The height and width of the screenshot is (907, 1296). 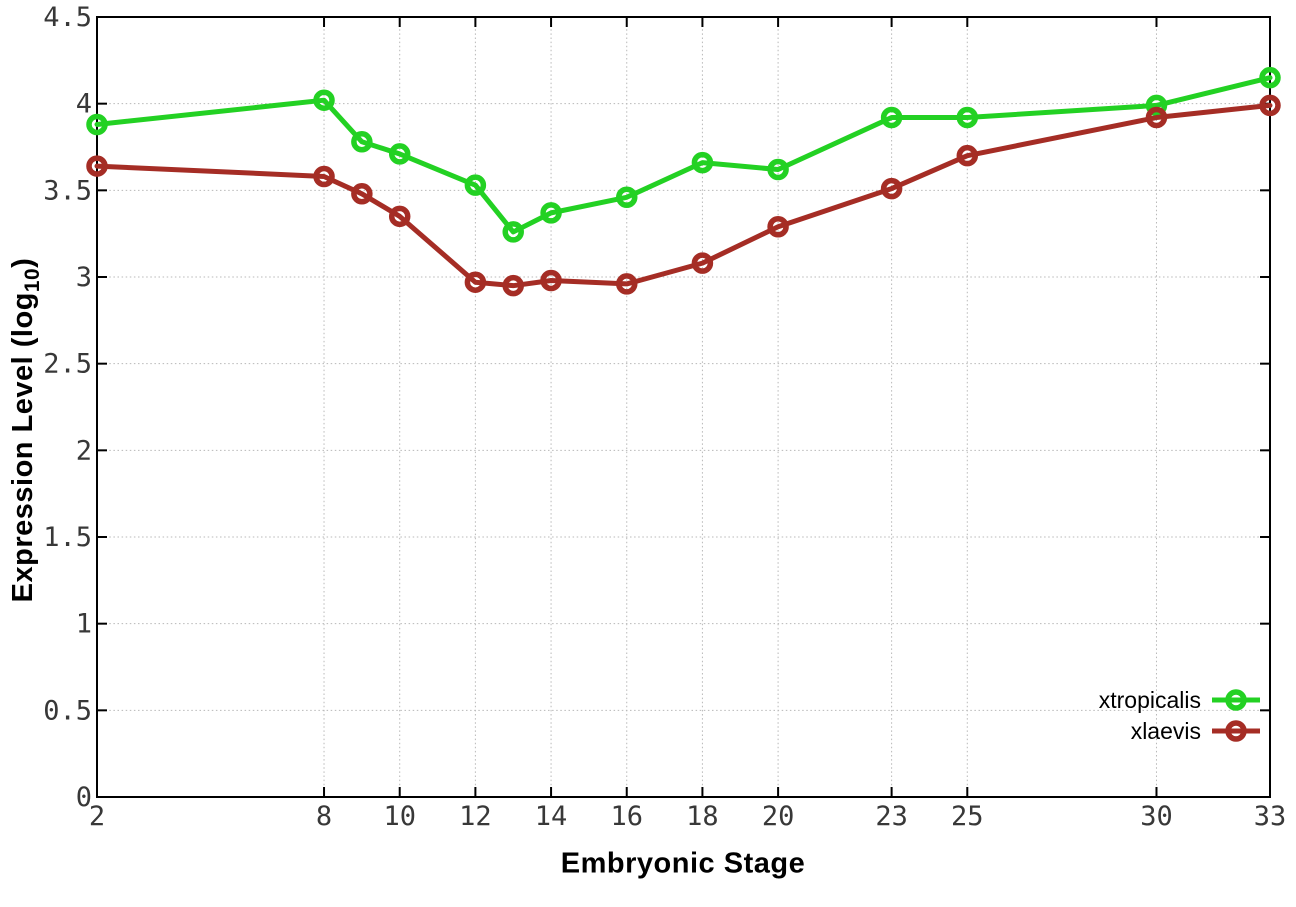 What do you see at coordinates (32, 280) in the screenshot?
I see `y-axis-title-subscript: 10` at bounding box center [32, 280].